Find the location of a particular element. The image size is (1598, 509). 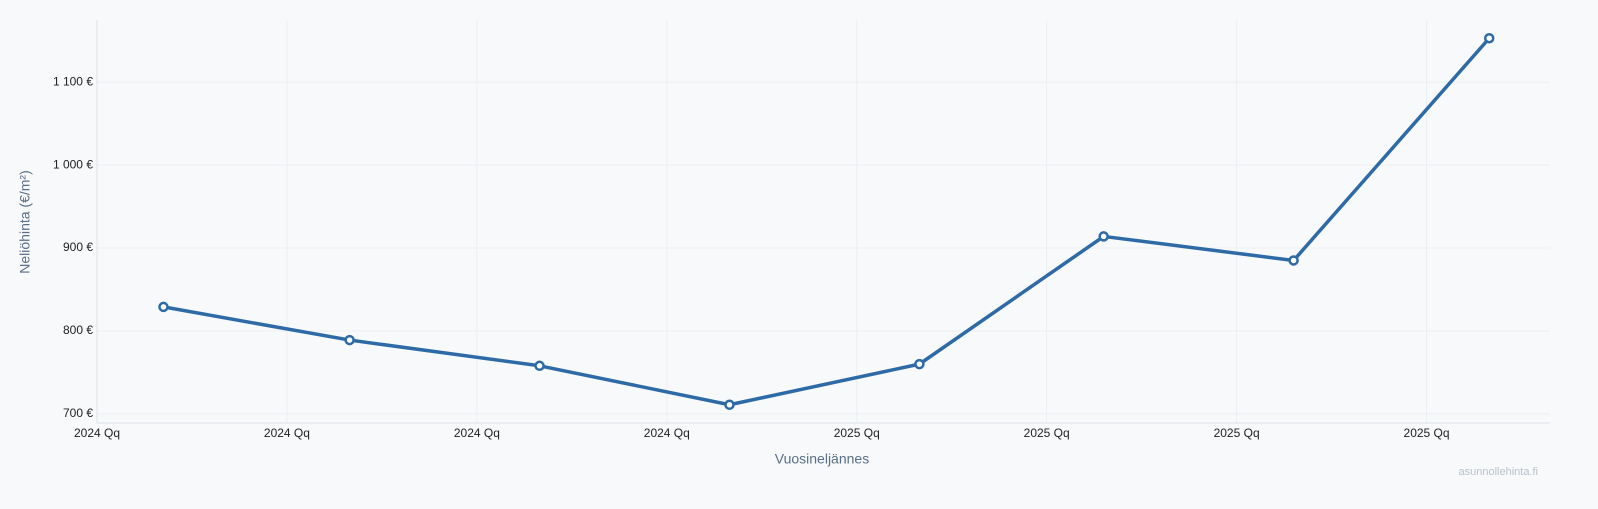

x-axis-title: Vuosineljännes is located at coordinates (822, 459).